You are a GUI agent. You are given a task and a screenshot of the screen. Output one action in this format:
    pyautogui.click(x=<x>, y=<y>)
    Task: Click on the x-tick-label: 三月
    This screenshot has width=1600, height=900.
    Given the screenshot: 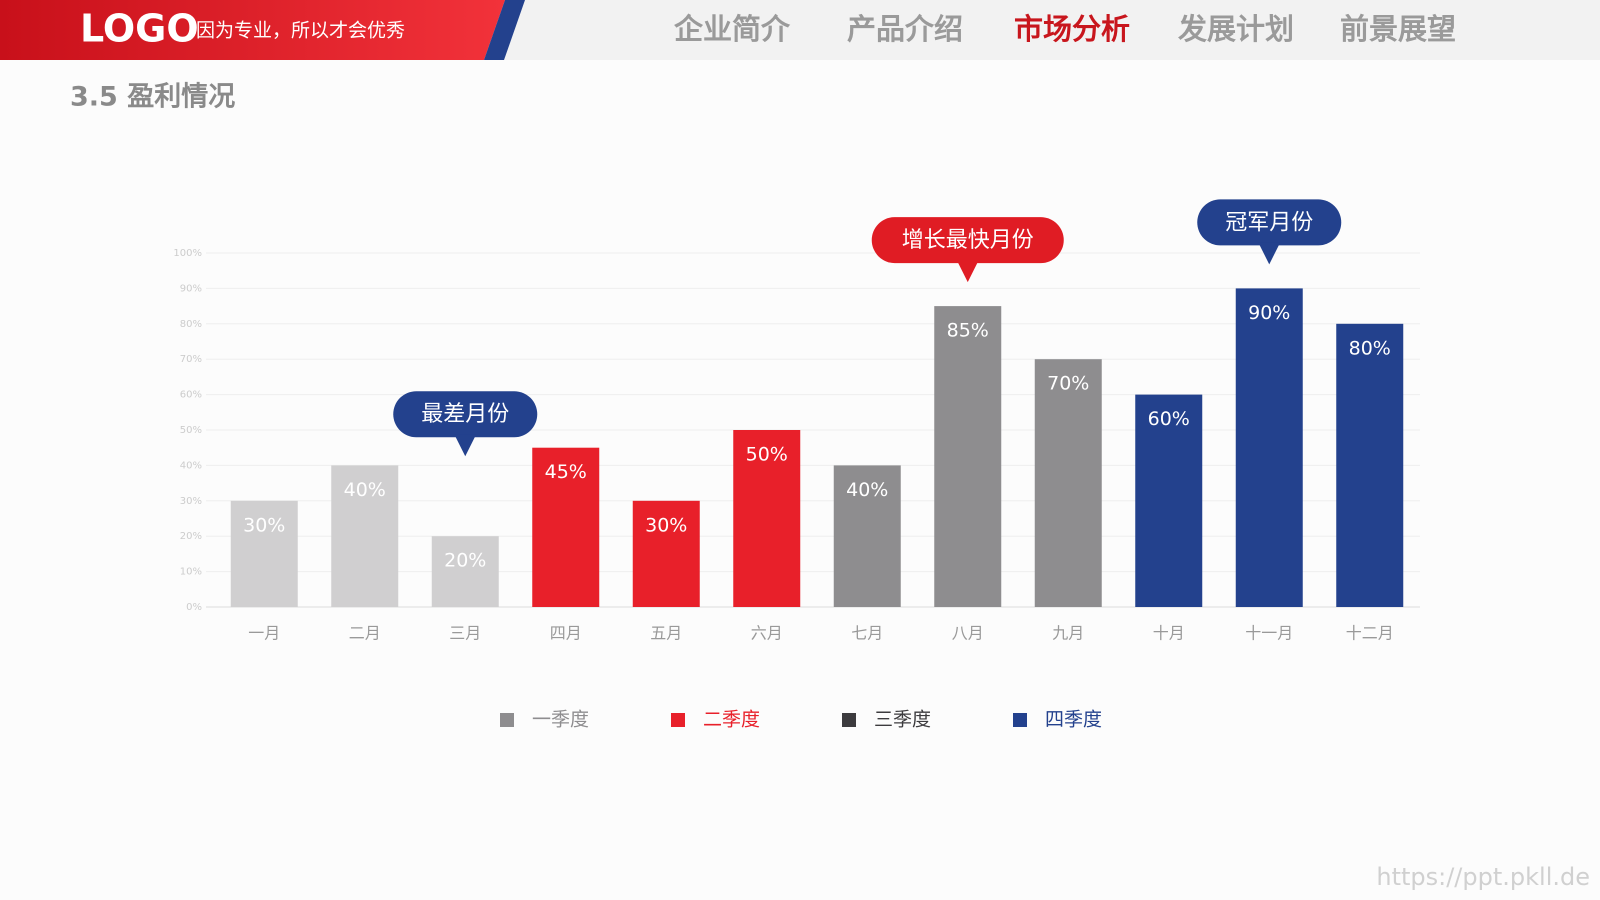 What is the action you would take?
    pyautogui.click(x=465, y=633)
    